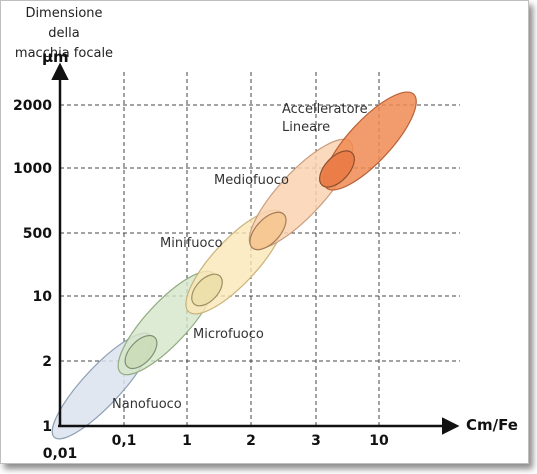  I want to click on label-microfuoco: Microfuoco, so click(228, 334).